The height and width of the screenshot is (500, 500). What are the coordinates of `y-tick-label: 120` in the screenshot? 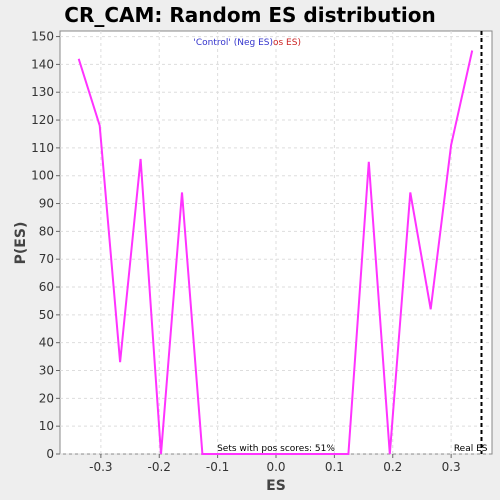 It's located at (42, 120).